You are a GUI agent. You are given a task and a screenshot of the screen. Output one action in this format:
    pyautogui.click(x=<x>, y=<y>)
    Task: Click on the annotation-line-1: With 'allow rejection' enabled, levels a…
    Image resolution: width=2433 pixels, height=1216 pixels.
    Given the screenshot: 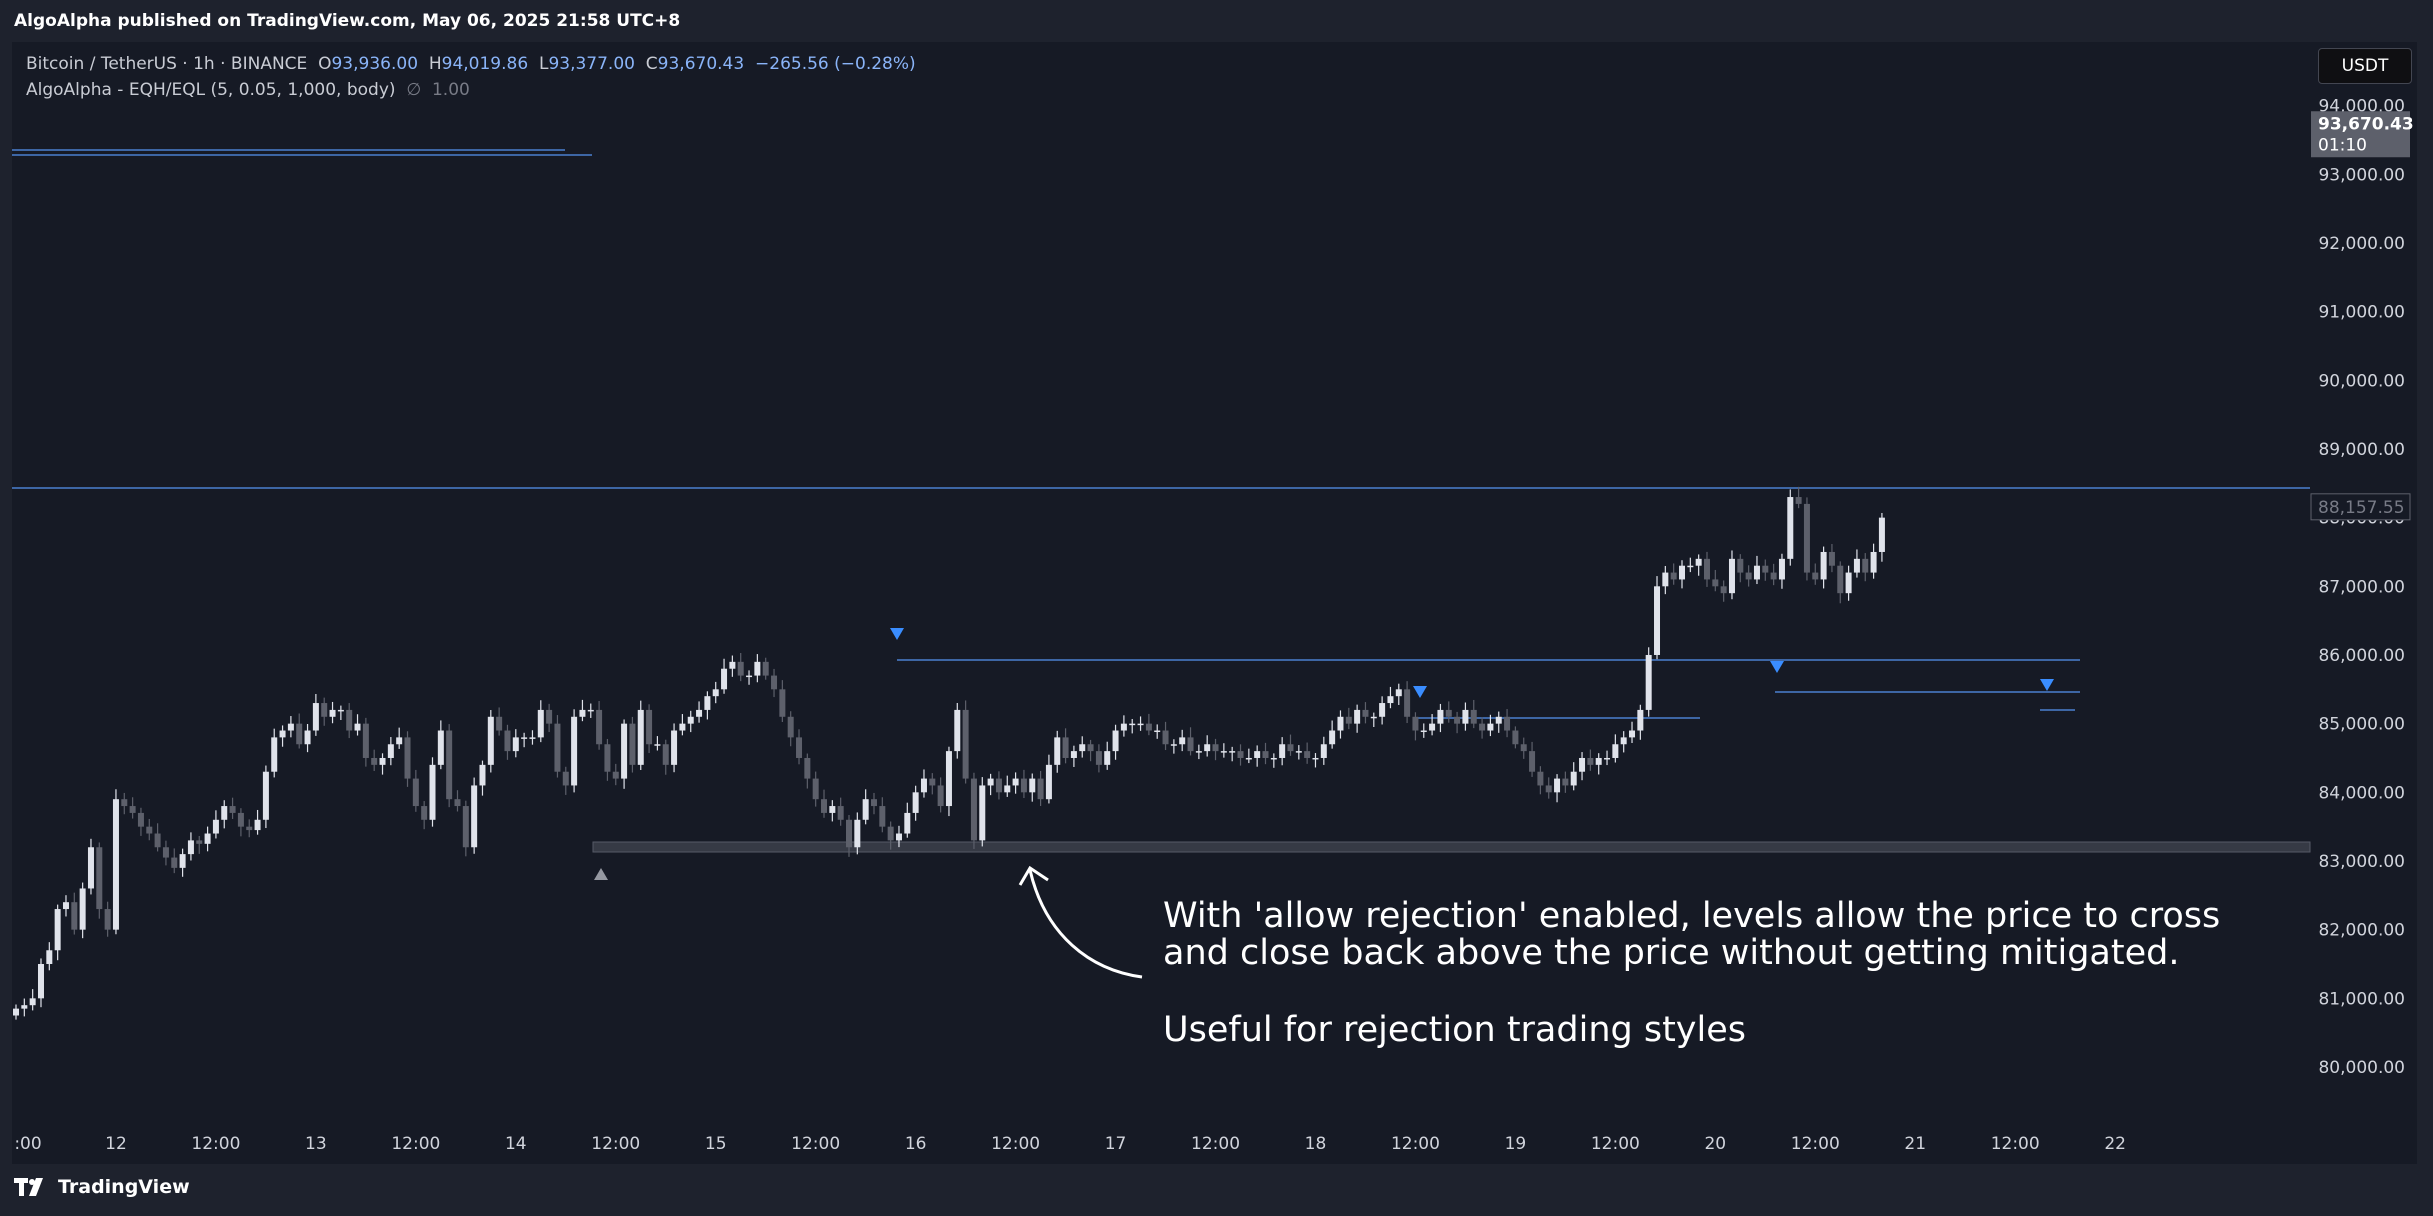 What is the action you would take?
    pyautogui.click(x=1692, y=916)
    